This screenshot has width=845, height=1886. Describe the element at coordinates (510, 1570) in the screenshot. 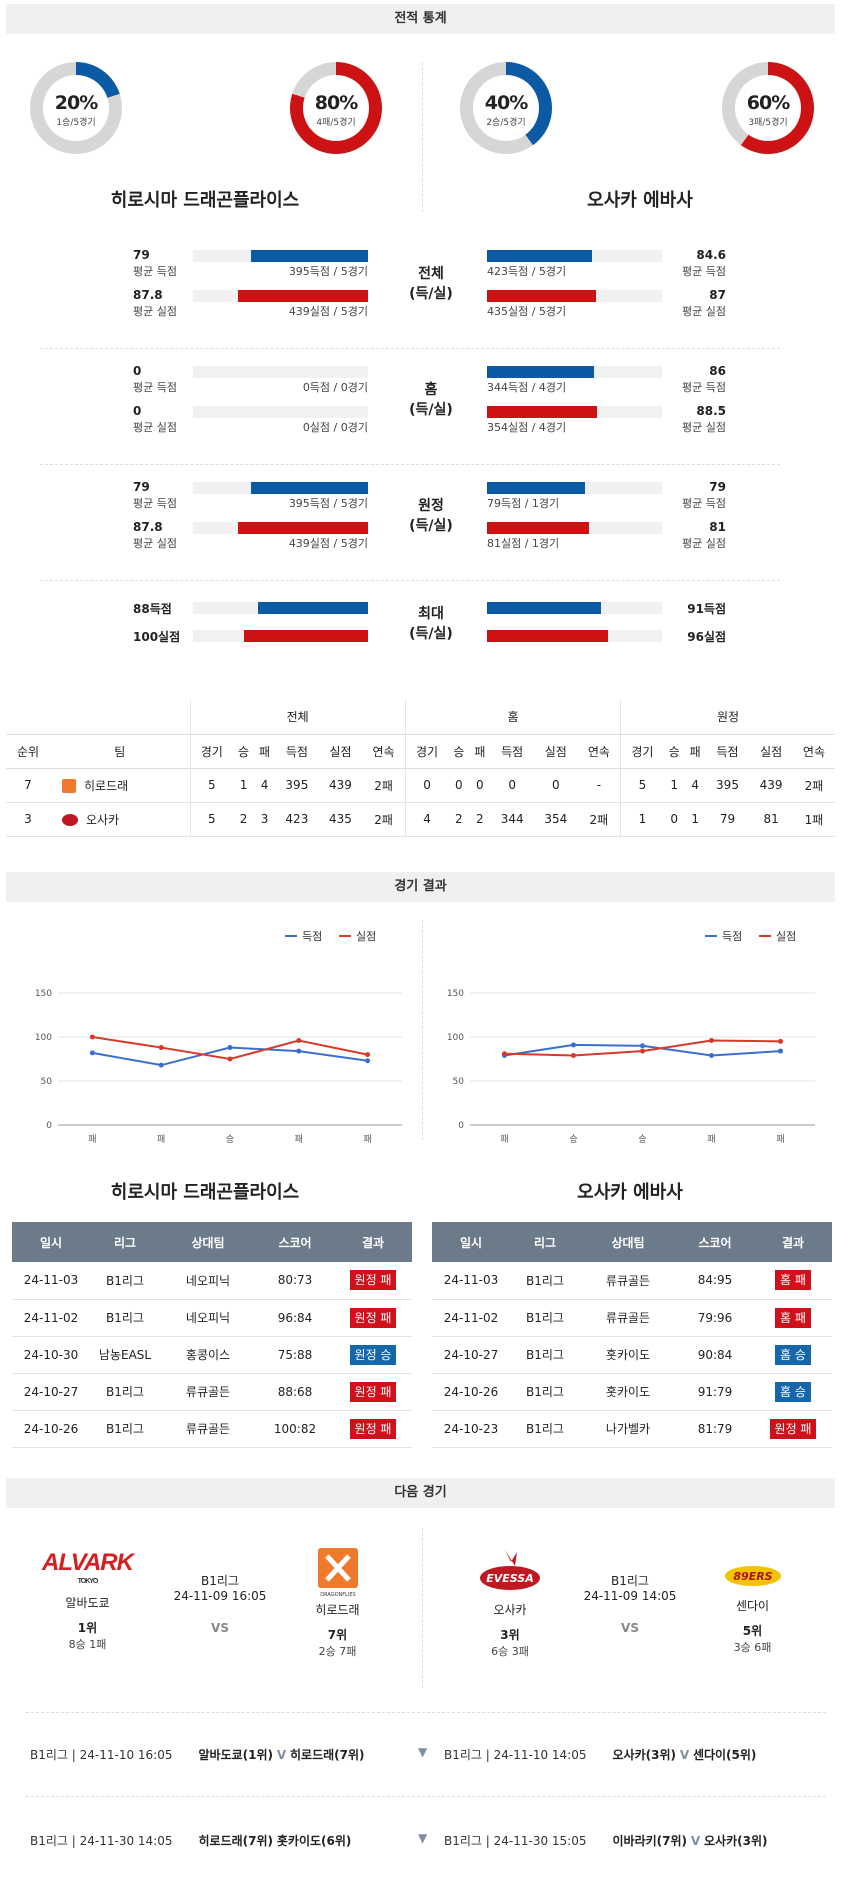

I see `evessa-logo-icon: EVESSA` at that location.